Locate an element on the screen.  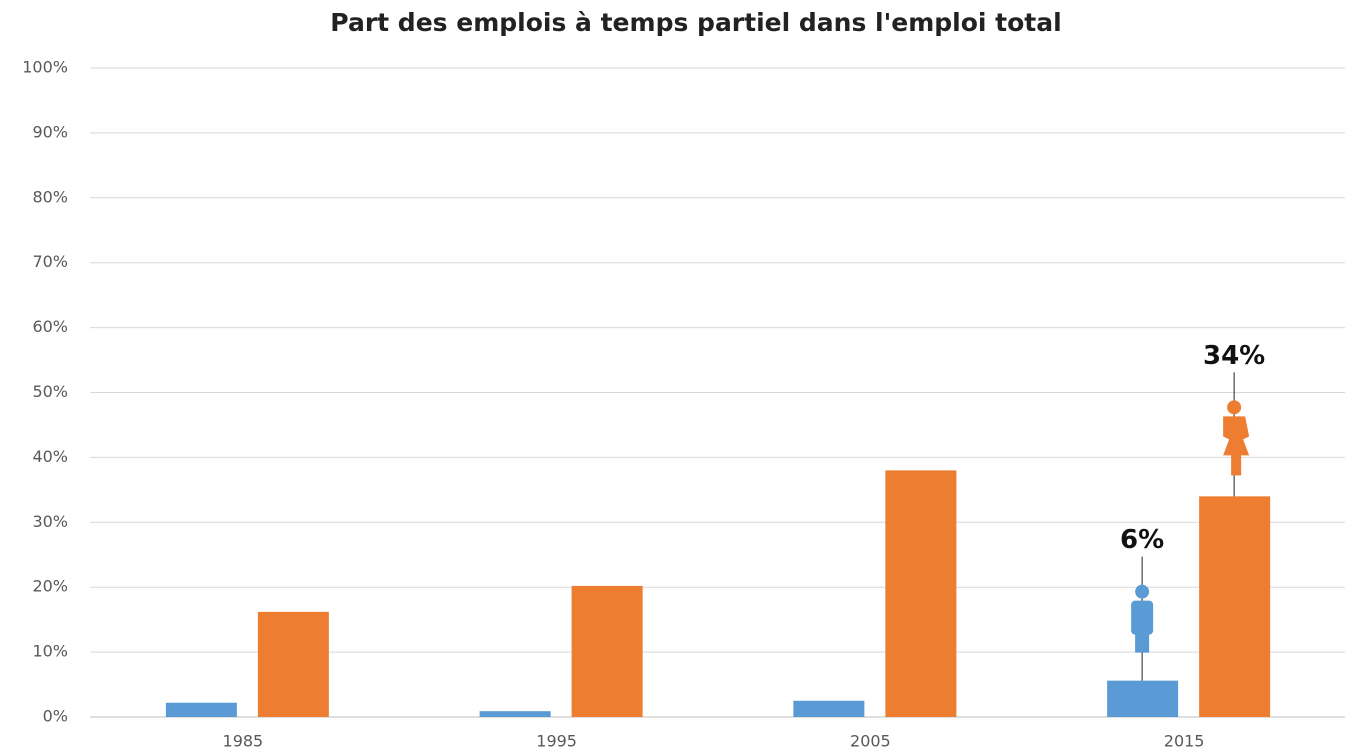
y-tick-label: 80% is located at coordinates (50, 196).